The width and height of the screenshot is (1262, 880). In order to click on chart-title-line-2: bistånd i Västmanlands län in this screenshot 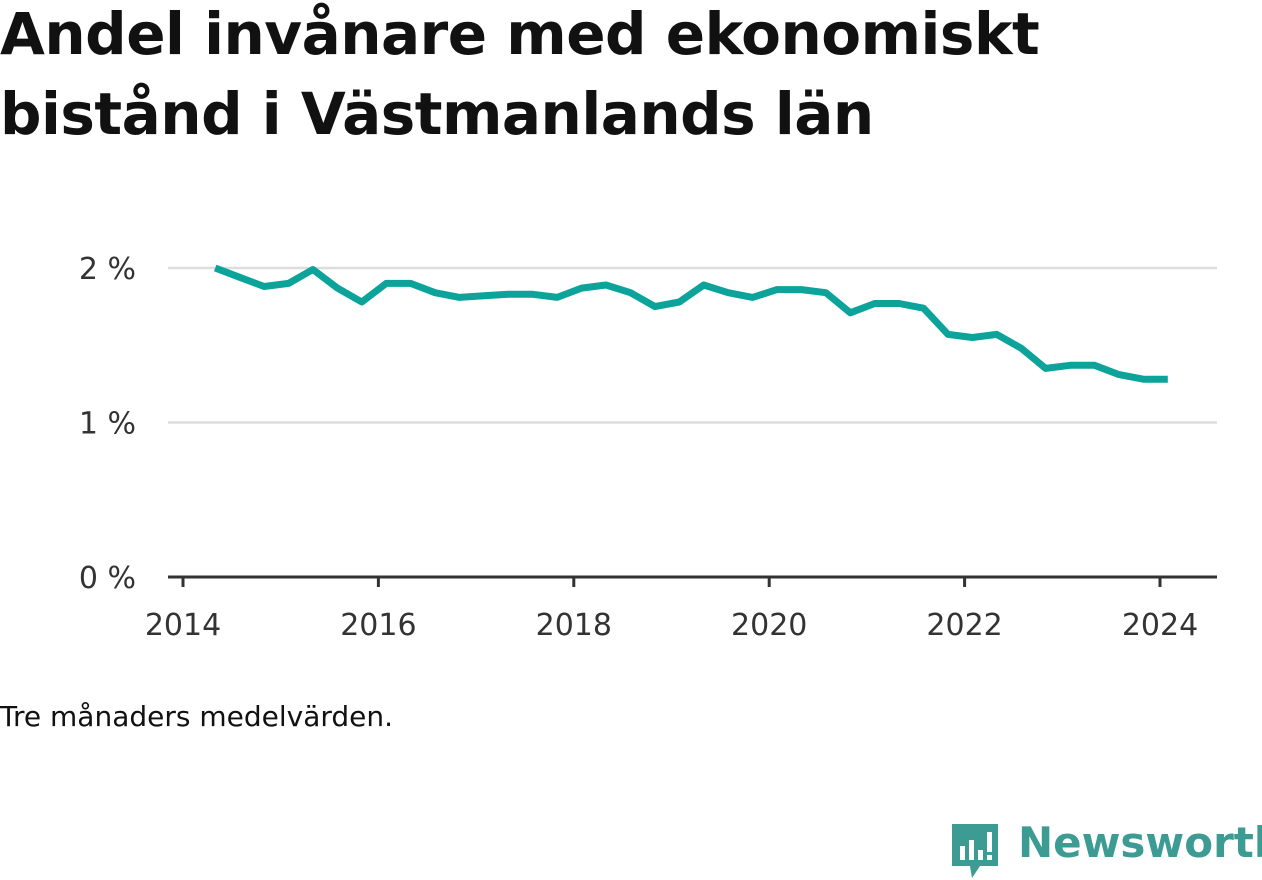, I will do `click(437, 114)`.